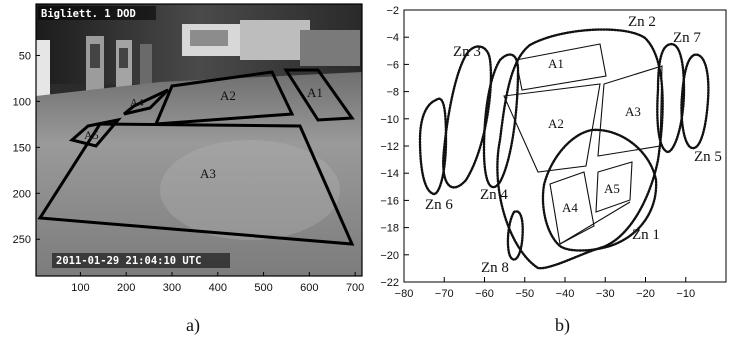 The width and height of the screenshot is (729, 338). I want to click on area-a1-polygon, so click(561, 67).